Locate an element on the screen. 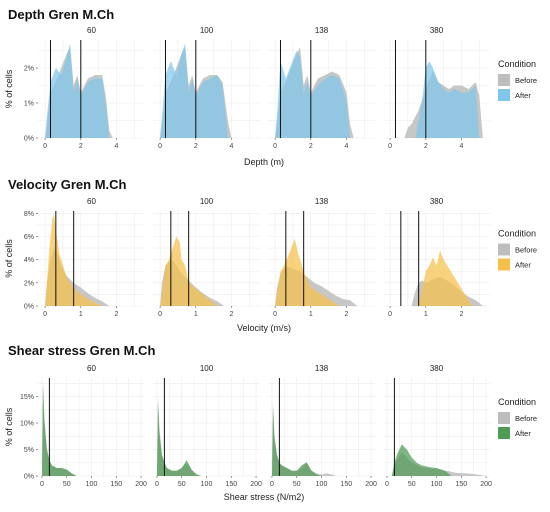 Image resolution: width=550 pixels, height=512 pixels. x-axis-label: Velocity (m/s) is located at coordinates (264, 328).